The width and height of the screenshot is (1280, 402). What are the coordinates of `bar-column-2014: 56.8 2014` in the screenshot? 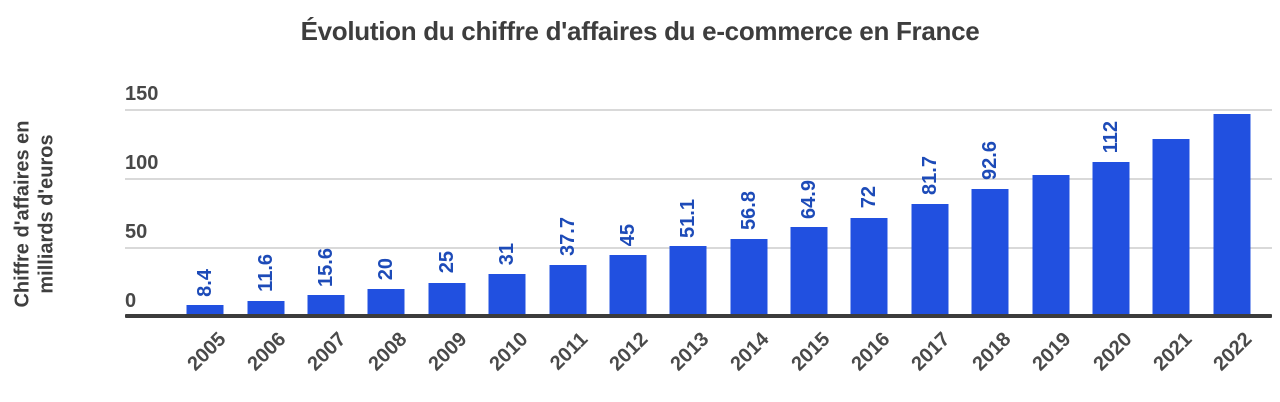 It's located at (749, 243).